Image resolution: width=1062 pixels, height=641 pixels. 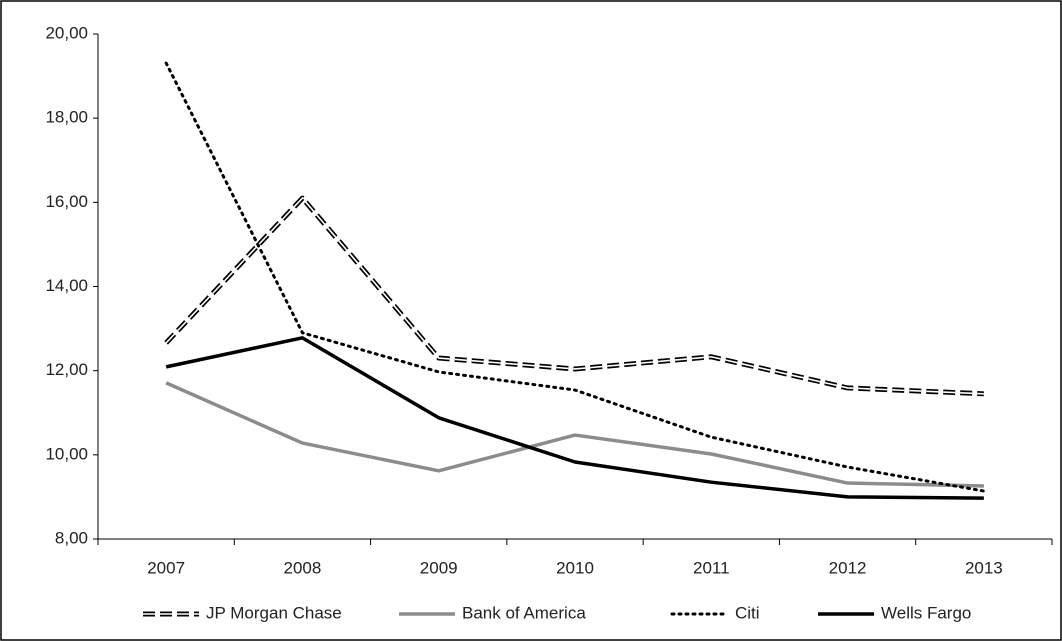 What do you see at coordinates (984, 567) in the screenshot?
I see `x-tick-label: 2013` at bounding box center [984, 567].